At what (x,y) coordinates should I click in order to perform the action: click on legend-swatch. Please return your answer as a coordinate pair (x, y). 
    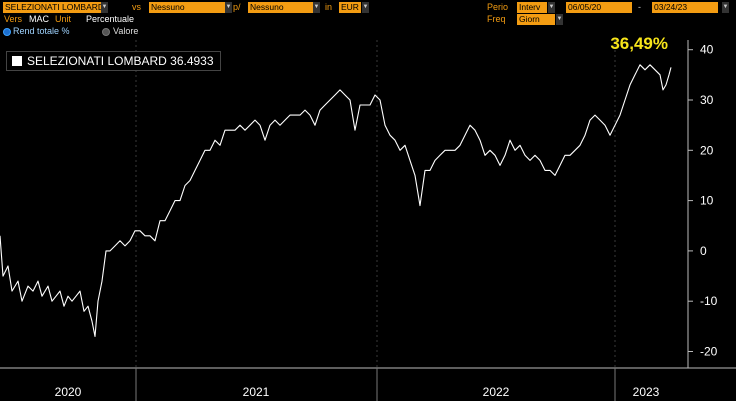
    Looking at the image, I should click on (17, 61).